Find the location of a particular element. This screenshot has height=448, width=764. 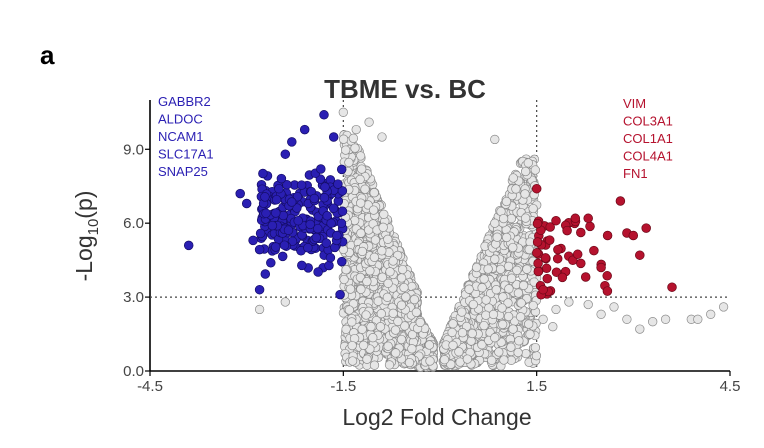

points-upregulated is located at coordinates (604, 241).